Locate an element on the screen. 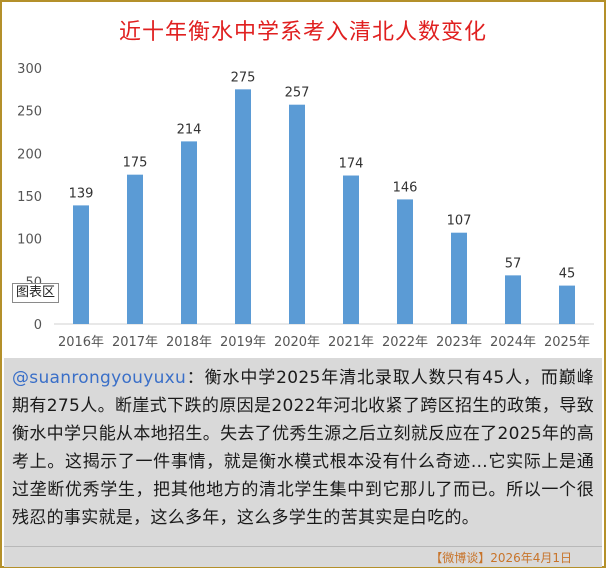 This screenshot has height=568, width=606. x-tick-label: 2019年 is located at coordinates (243, 342).